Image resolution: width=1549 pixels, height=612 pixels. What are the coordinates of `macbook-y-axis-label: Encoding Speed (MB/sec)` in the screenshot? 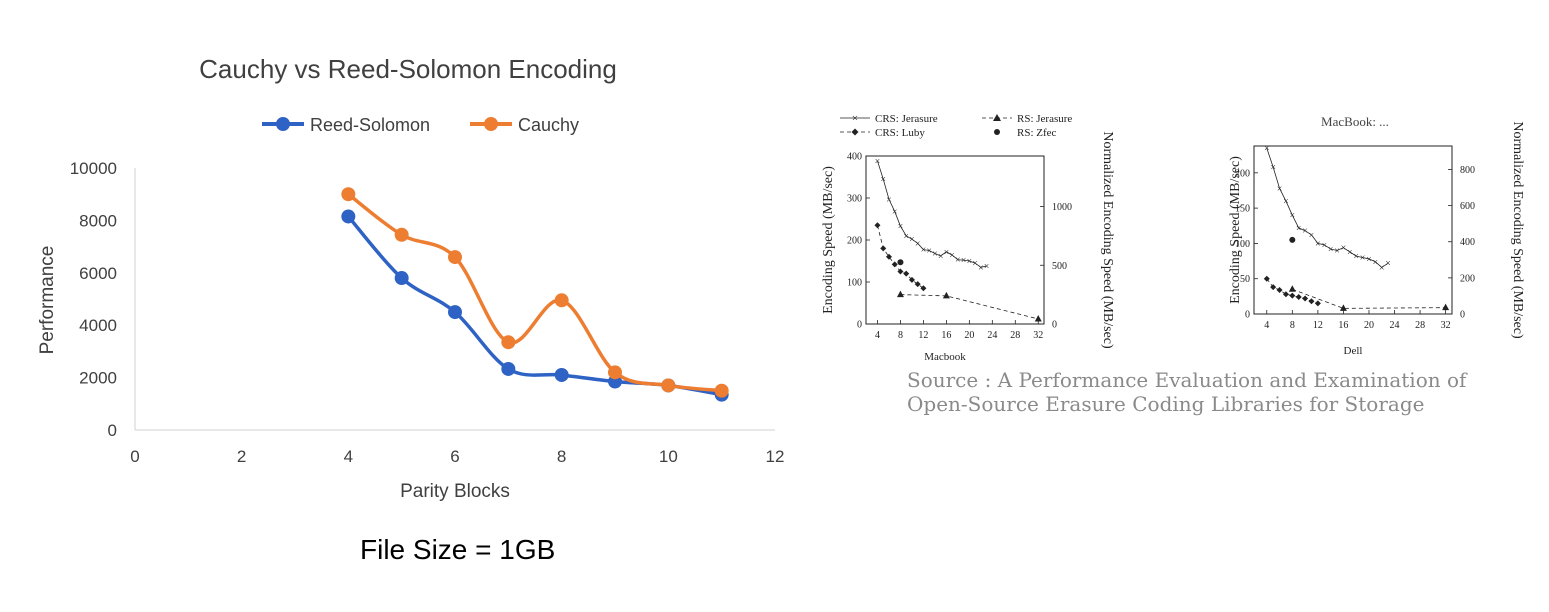 It's located at (828, 240).